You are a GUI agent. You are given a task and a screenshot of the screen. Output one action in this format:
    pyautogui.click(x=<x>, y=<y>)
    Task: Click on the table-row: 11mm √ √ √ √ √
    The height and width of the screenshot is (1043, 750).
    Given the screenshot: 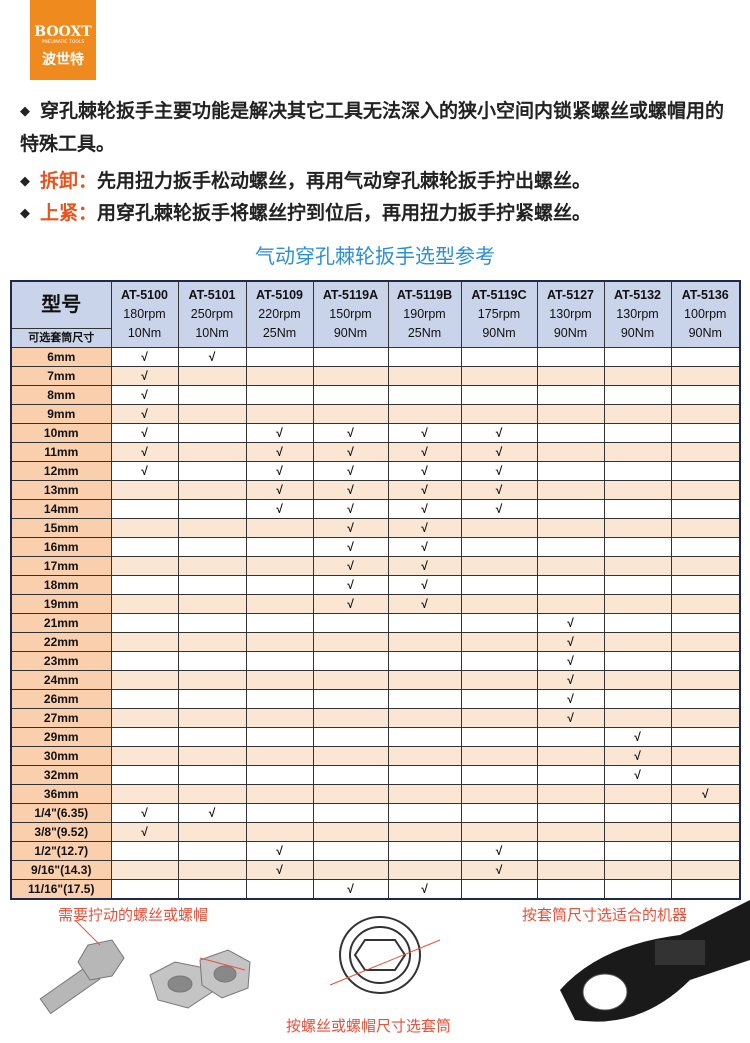 What is the action you would take?
    pyautogui.click(x=375, y=452)
    